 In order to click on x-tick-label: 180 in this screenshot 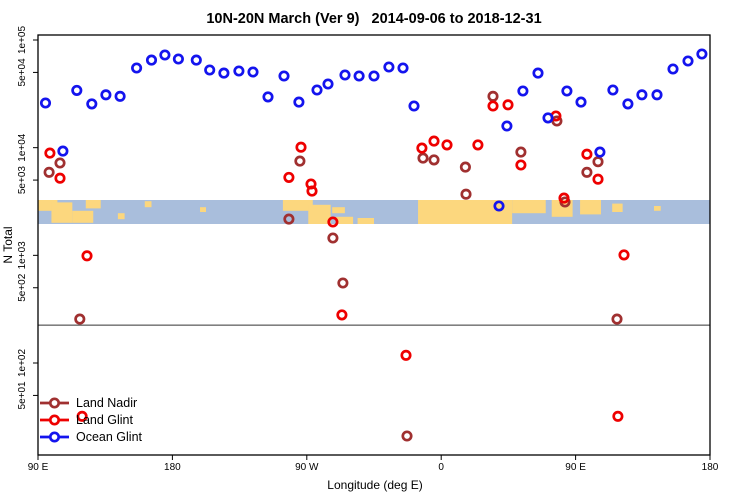, I will do `click(710, 467)`.